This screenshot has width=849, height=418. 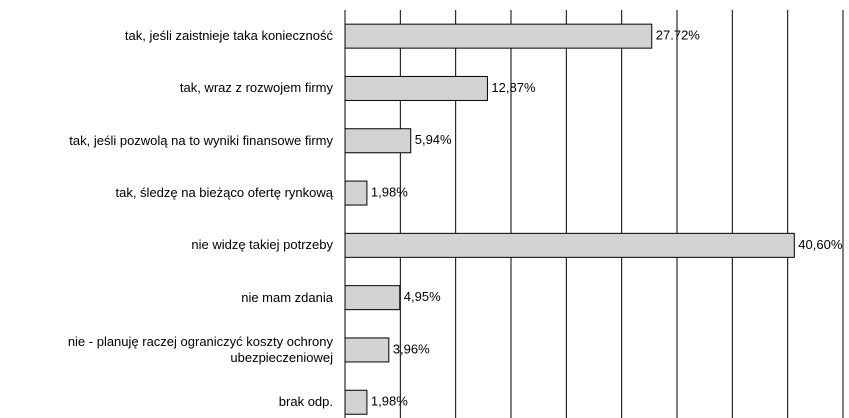 What do you see at coordinates (411, 348) in the screenshot?
I see `value-label: 3,96%` at bounding box center [411, 348].